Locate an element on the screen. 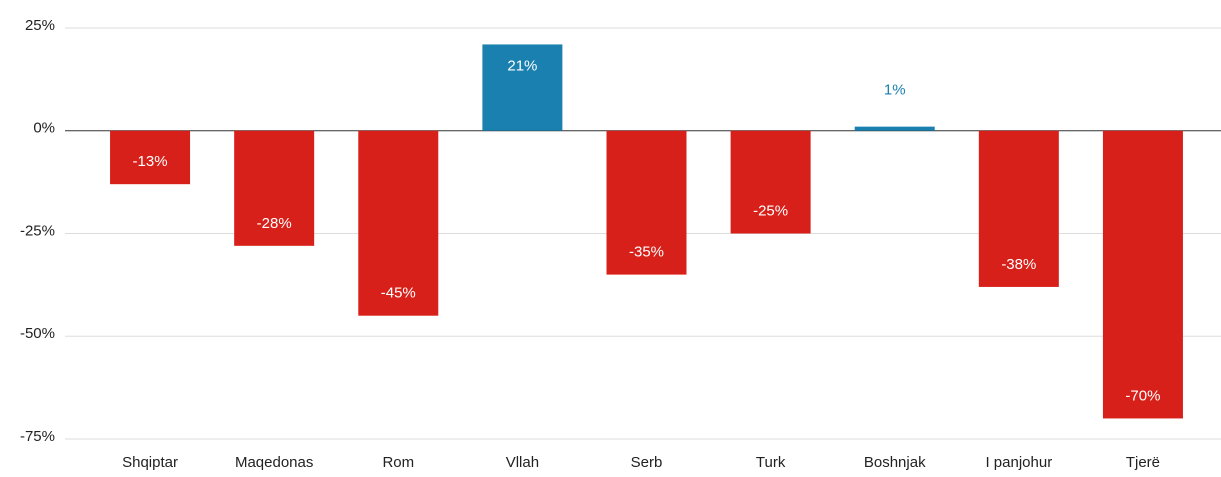 The image size is (1221, 477). x-tick-label: Tjerë is located at coordinates (1143, 462).